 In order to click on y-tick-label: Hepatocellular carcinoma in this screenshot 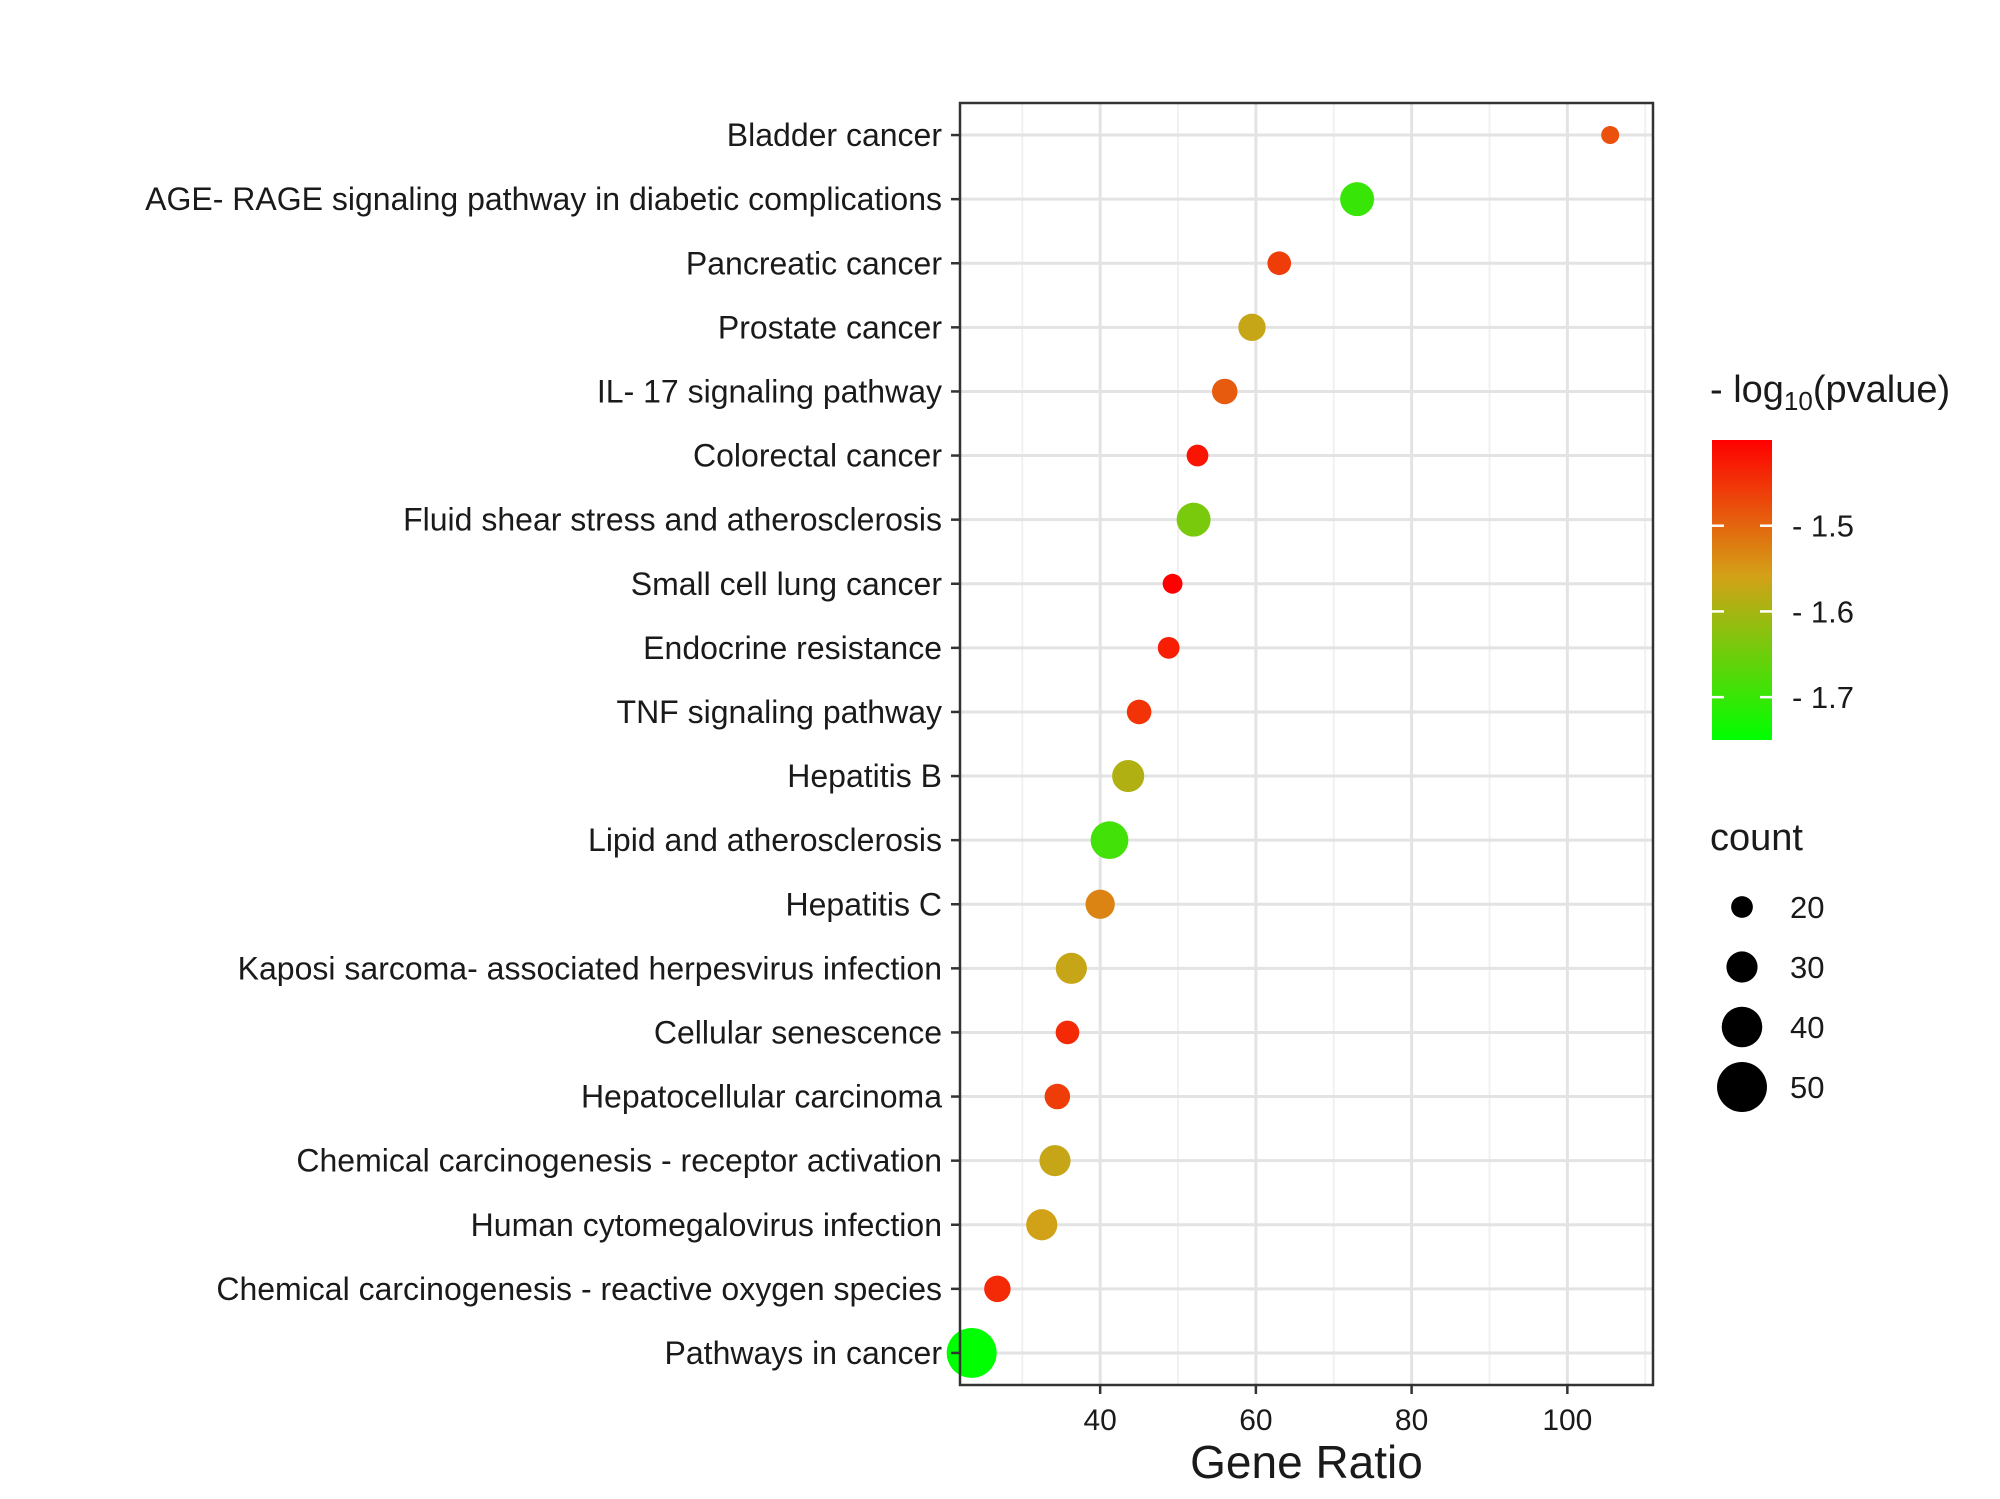, I will do `click(761, 1097)`.